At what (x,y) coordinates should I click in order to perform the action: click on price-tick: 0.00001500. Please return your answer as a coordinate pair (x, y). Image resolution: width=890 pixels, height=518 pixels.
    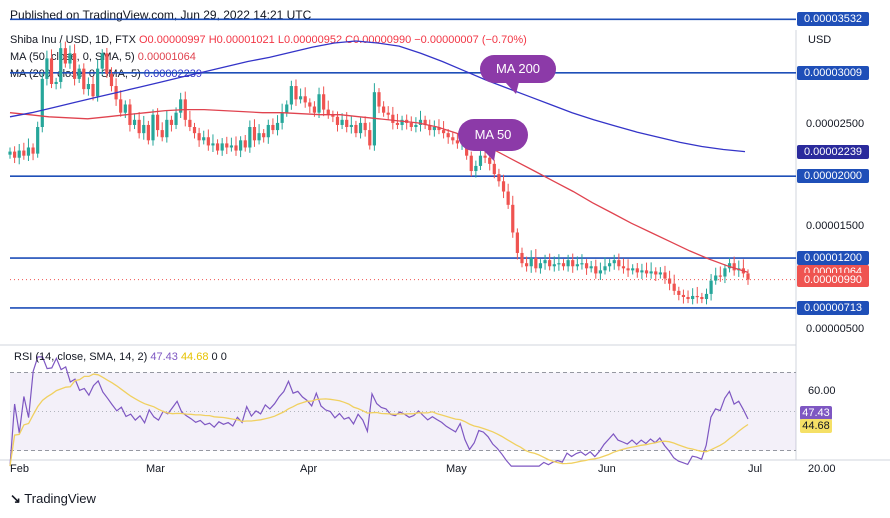
    Looking at the image, I should click on (835, 226).